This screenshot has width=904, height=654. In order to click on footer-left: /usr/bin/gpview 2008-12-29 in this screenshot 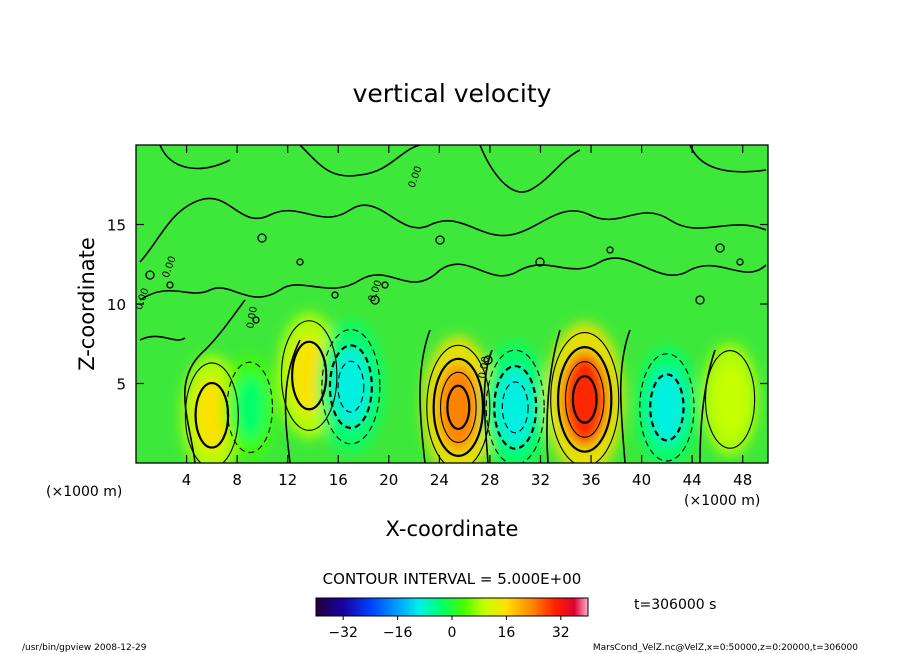, I will do `click(84, 648)`.